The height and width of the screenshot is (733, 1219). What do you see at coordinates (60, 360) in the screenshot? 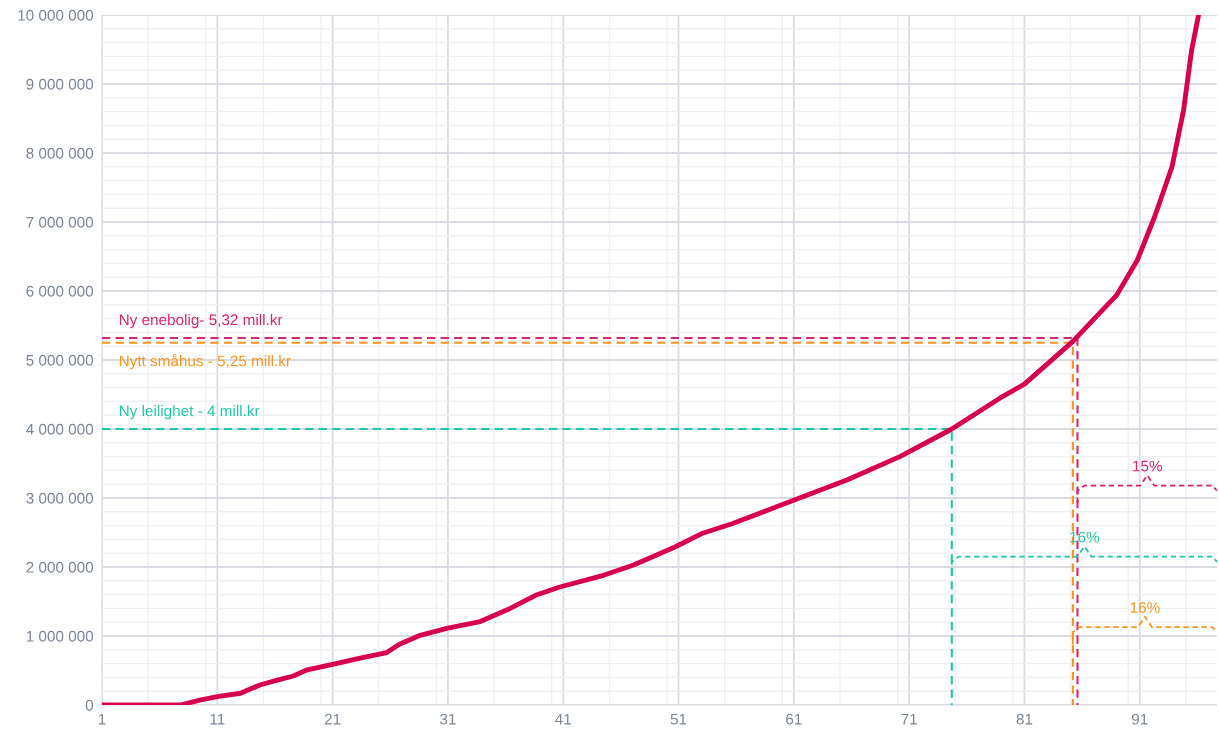
I see `y-tick-label: 5 000 000` at bounding box center [60, 360].